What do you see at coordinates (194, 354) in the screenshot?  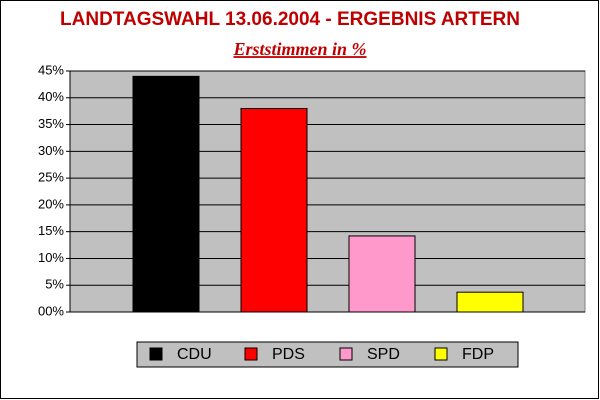 I see `legend-label: CDU` at bounding box center [194, 354].